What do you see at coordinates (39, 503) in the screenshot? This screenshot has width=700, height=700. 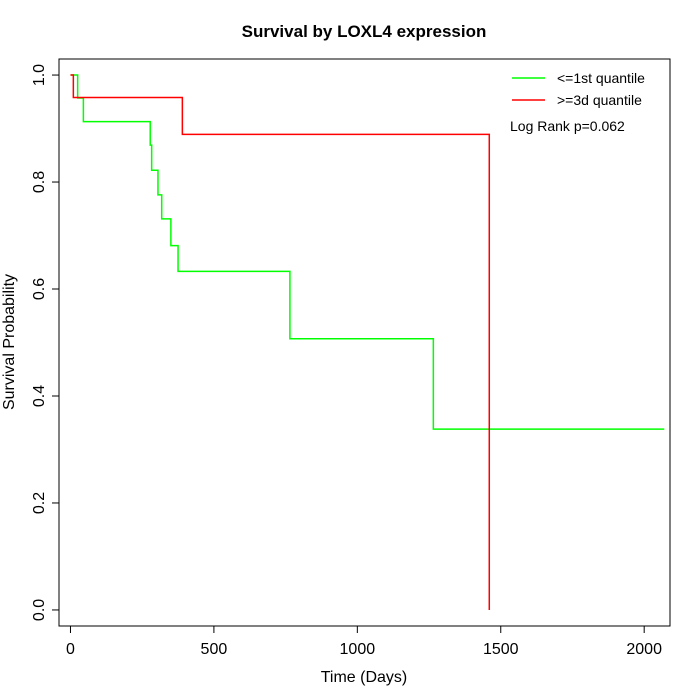 I see `y-tick-label: 0.2` at bounding box center [39, 503].